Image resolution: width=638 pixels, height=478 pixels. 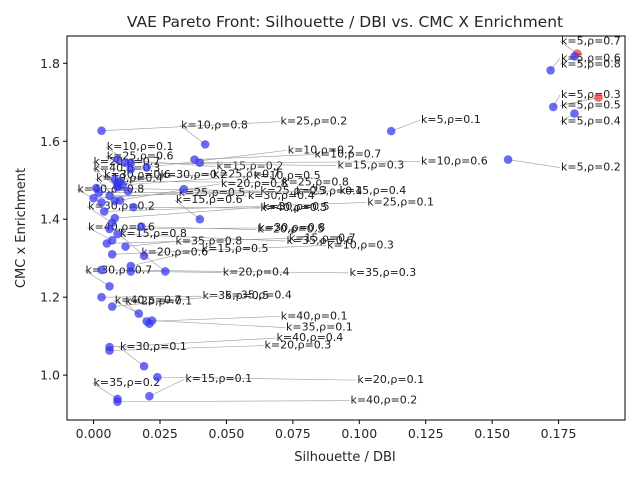 I want to click on point-label: k=35,ρ=0.6, so click(x=319, y=240).